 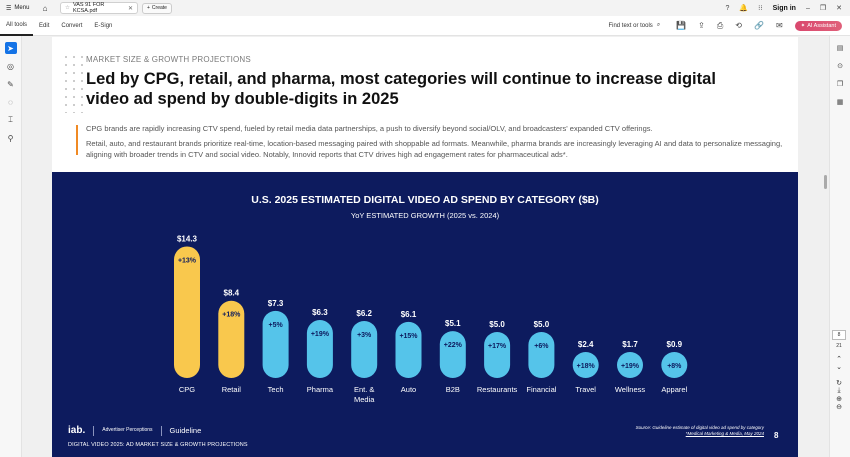 I want to click on page-navigator: 8 21 ⌃ ⌄ ↻ ⤓ ⊕ ⊖, so click(x=839, y=370).